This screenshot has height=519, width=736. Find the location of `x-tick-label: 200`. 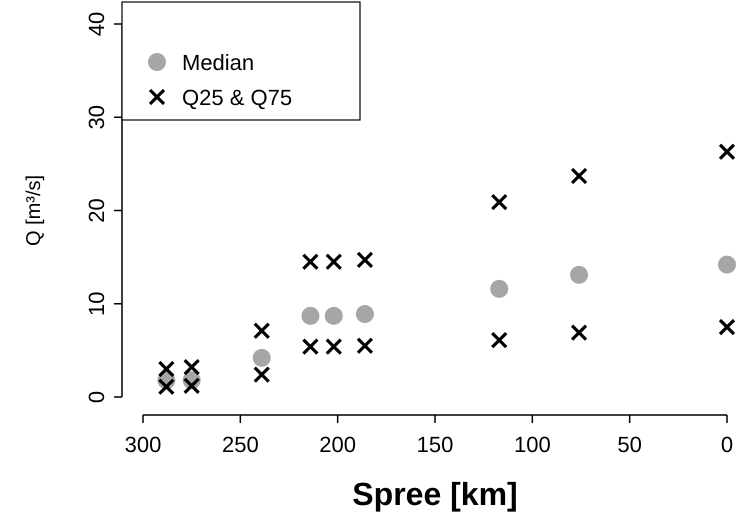

x-tick-label: 200 is located at coordinates (337, 444).